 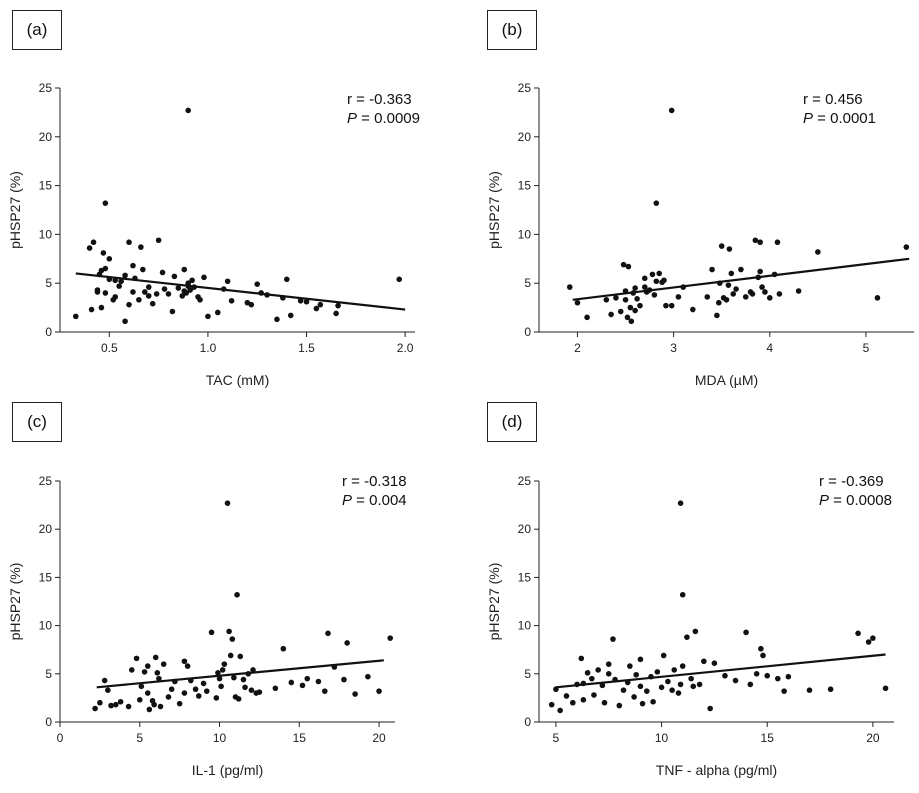 What do you see at coordinates (46, 137) in the screenshot?
I see `y-tick-label-a: 20` at bounding box center [46, 137].